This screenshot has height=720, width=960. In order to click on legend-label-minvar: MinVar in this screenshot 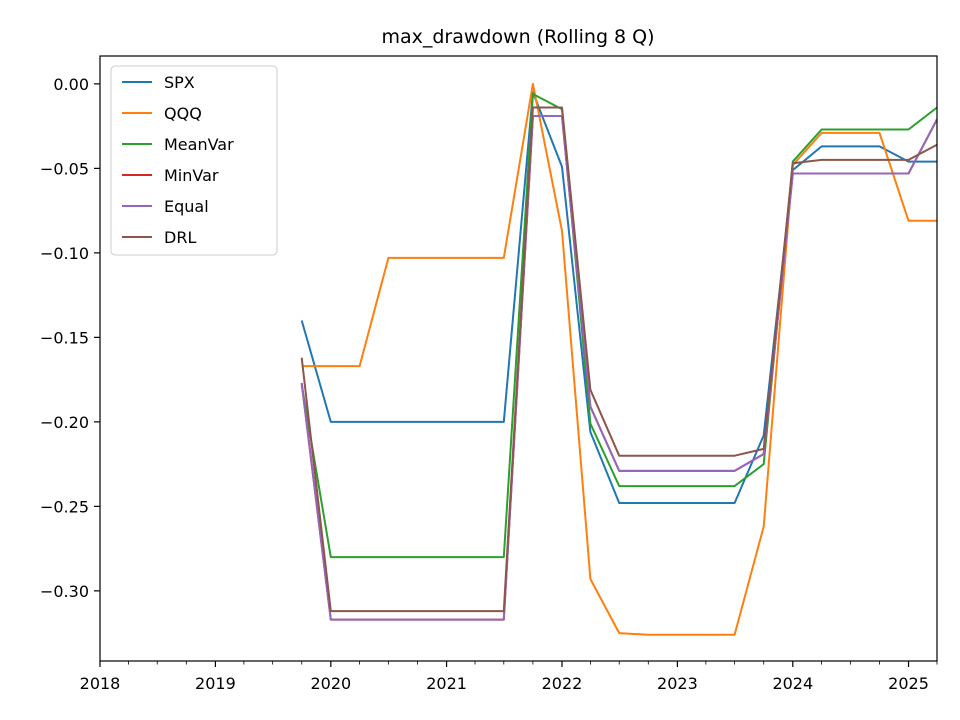, I will do `click(191, 175)`.